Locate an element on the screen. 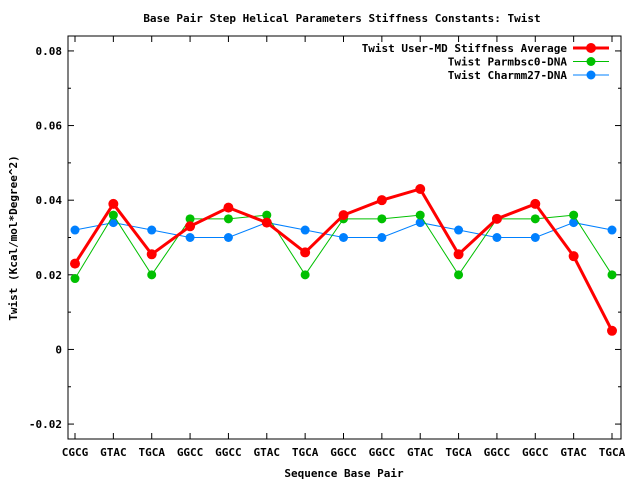 Image resolution: width=640 pixels, height=480 pixels. series-line is located at coordinates (343, 246).